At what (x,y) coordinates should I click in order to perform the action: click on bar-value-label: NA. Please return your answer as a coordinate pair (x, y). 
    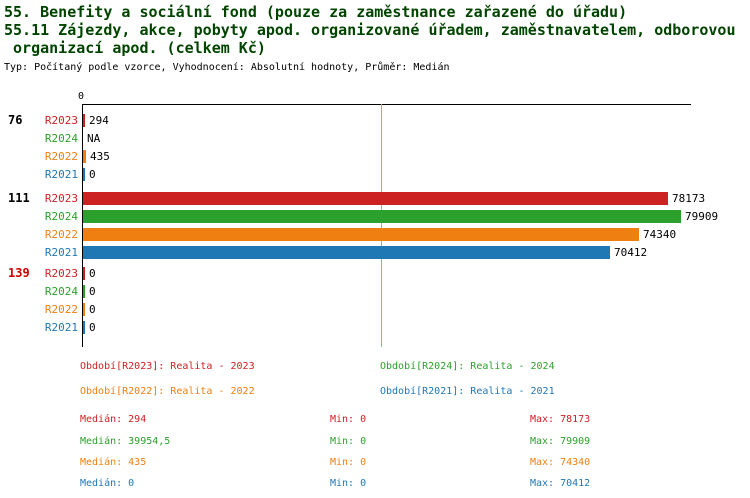
    Looking at the image, I should click on (94, 138).